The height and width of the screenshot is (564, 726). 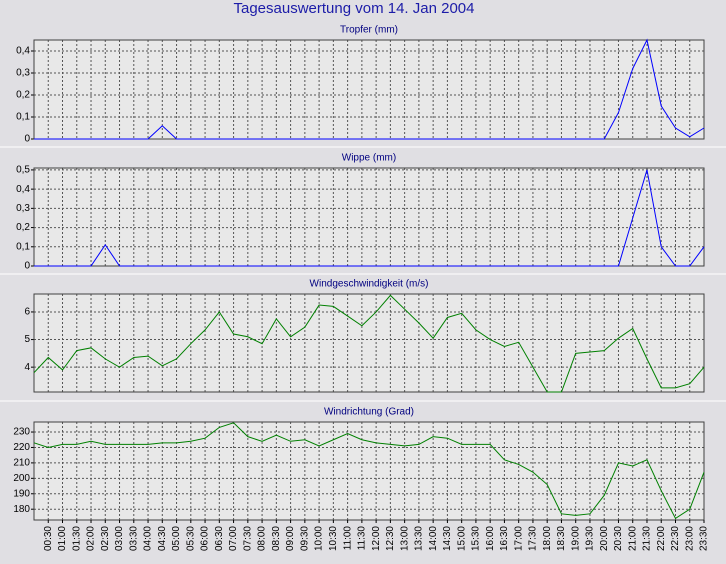 What do you see at coordinates (376, 538) in the screenshot?
I see `x-tick-label: 12:00` at bounding box center [376, 538].